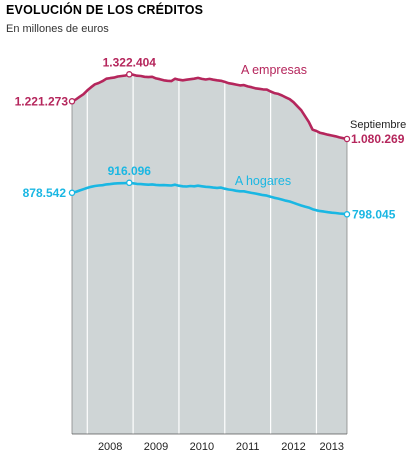 The width and height of the screenshot is (414, 462). Describe the element at coordinates (378, 139) in the screenshot. I see `value-label-empresas-2: 1.080.269` at that location.